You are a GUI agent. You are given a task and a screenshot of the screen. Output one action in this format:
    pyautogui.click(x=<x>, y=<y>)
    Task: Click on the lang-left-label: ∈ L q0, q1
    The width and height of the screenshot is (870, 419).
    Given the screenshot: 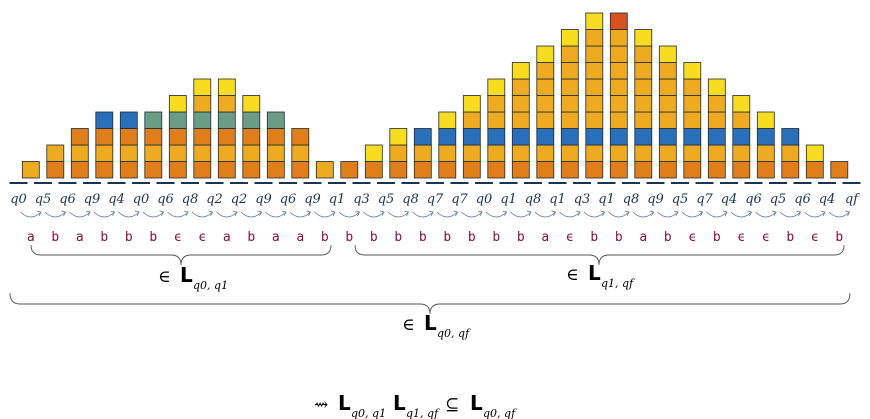 What is the action you would take?
    pyautogui.click(x=193, y=277)
    